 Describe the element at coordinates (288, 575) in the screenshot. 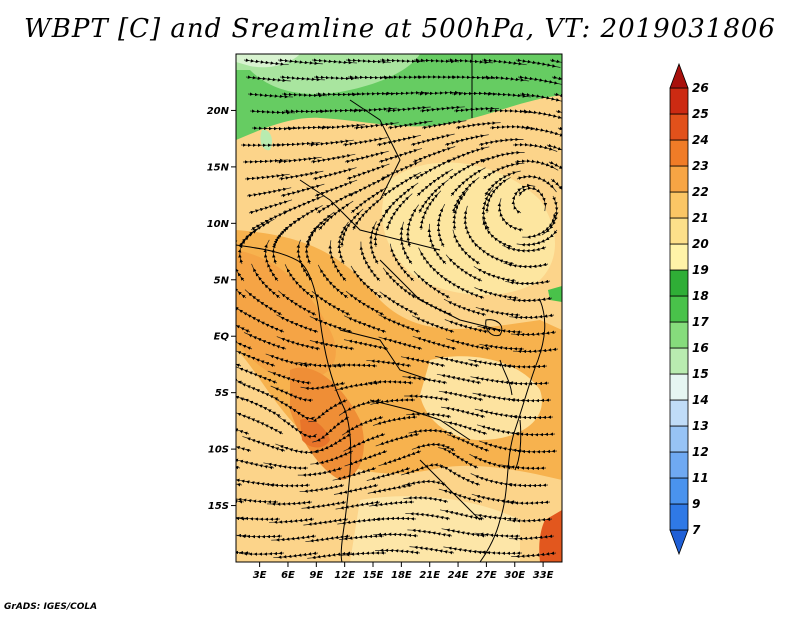

I see `lon-tick-label: 6E` at that location.